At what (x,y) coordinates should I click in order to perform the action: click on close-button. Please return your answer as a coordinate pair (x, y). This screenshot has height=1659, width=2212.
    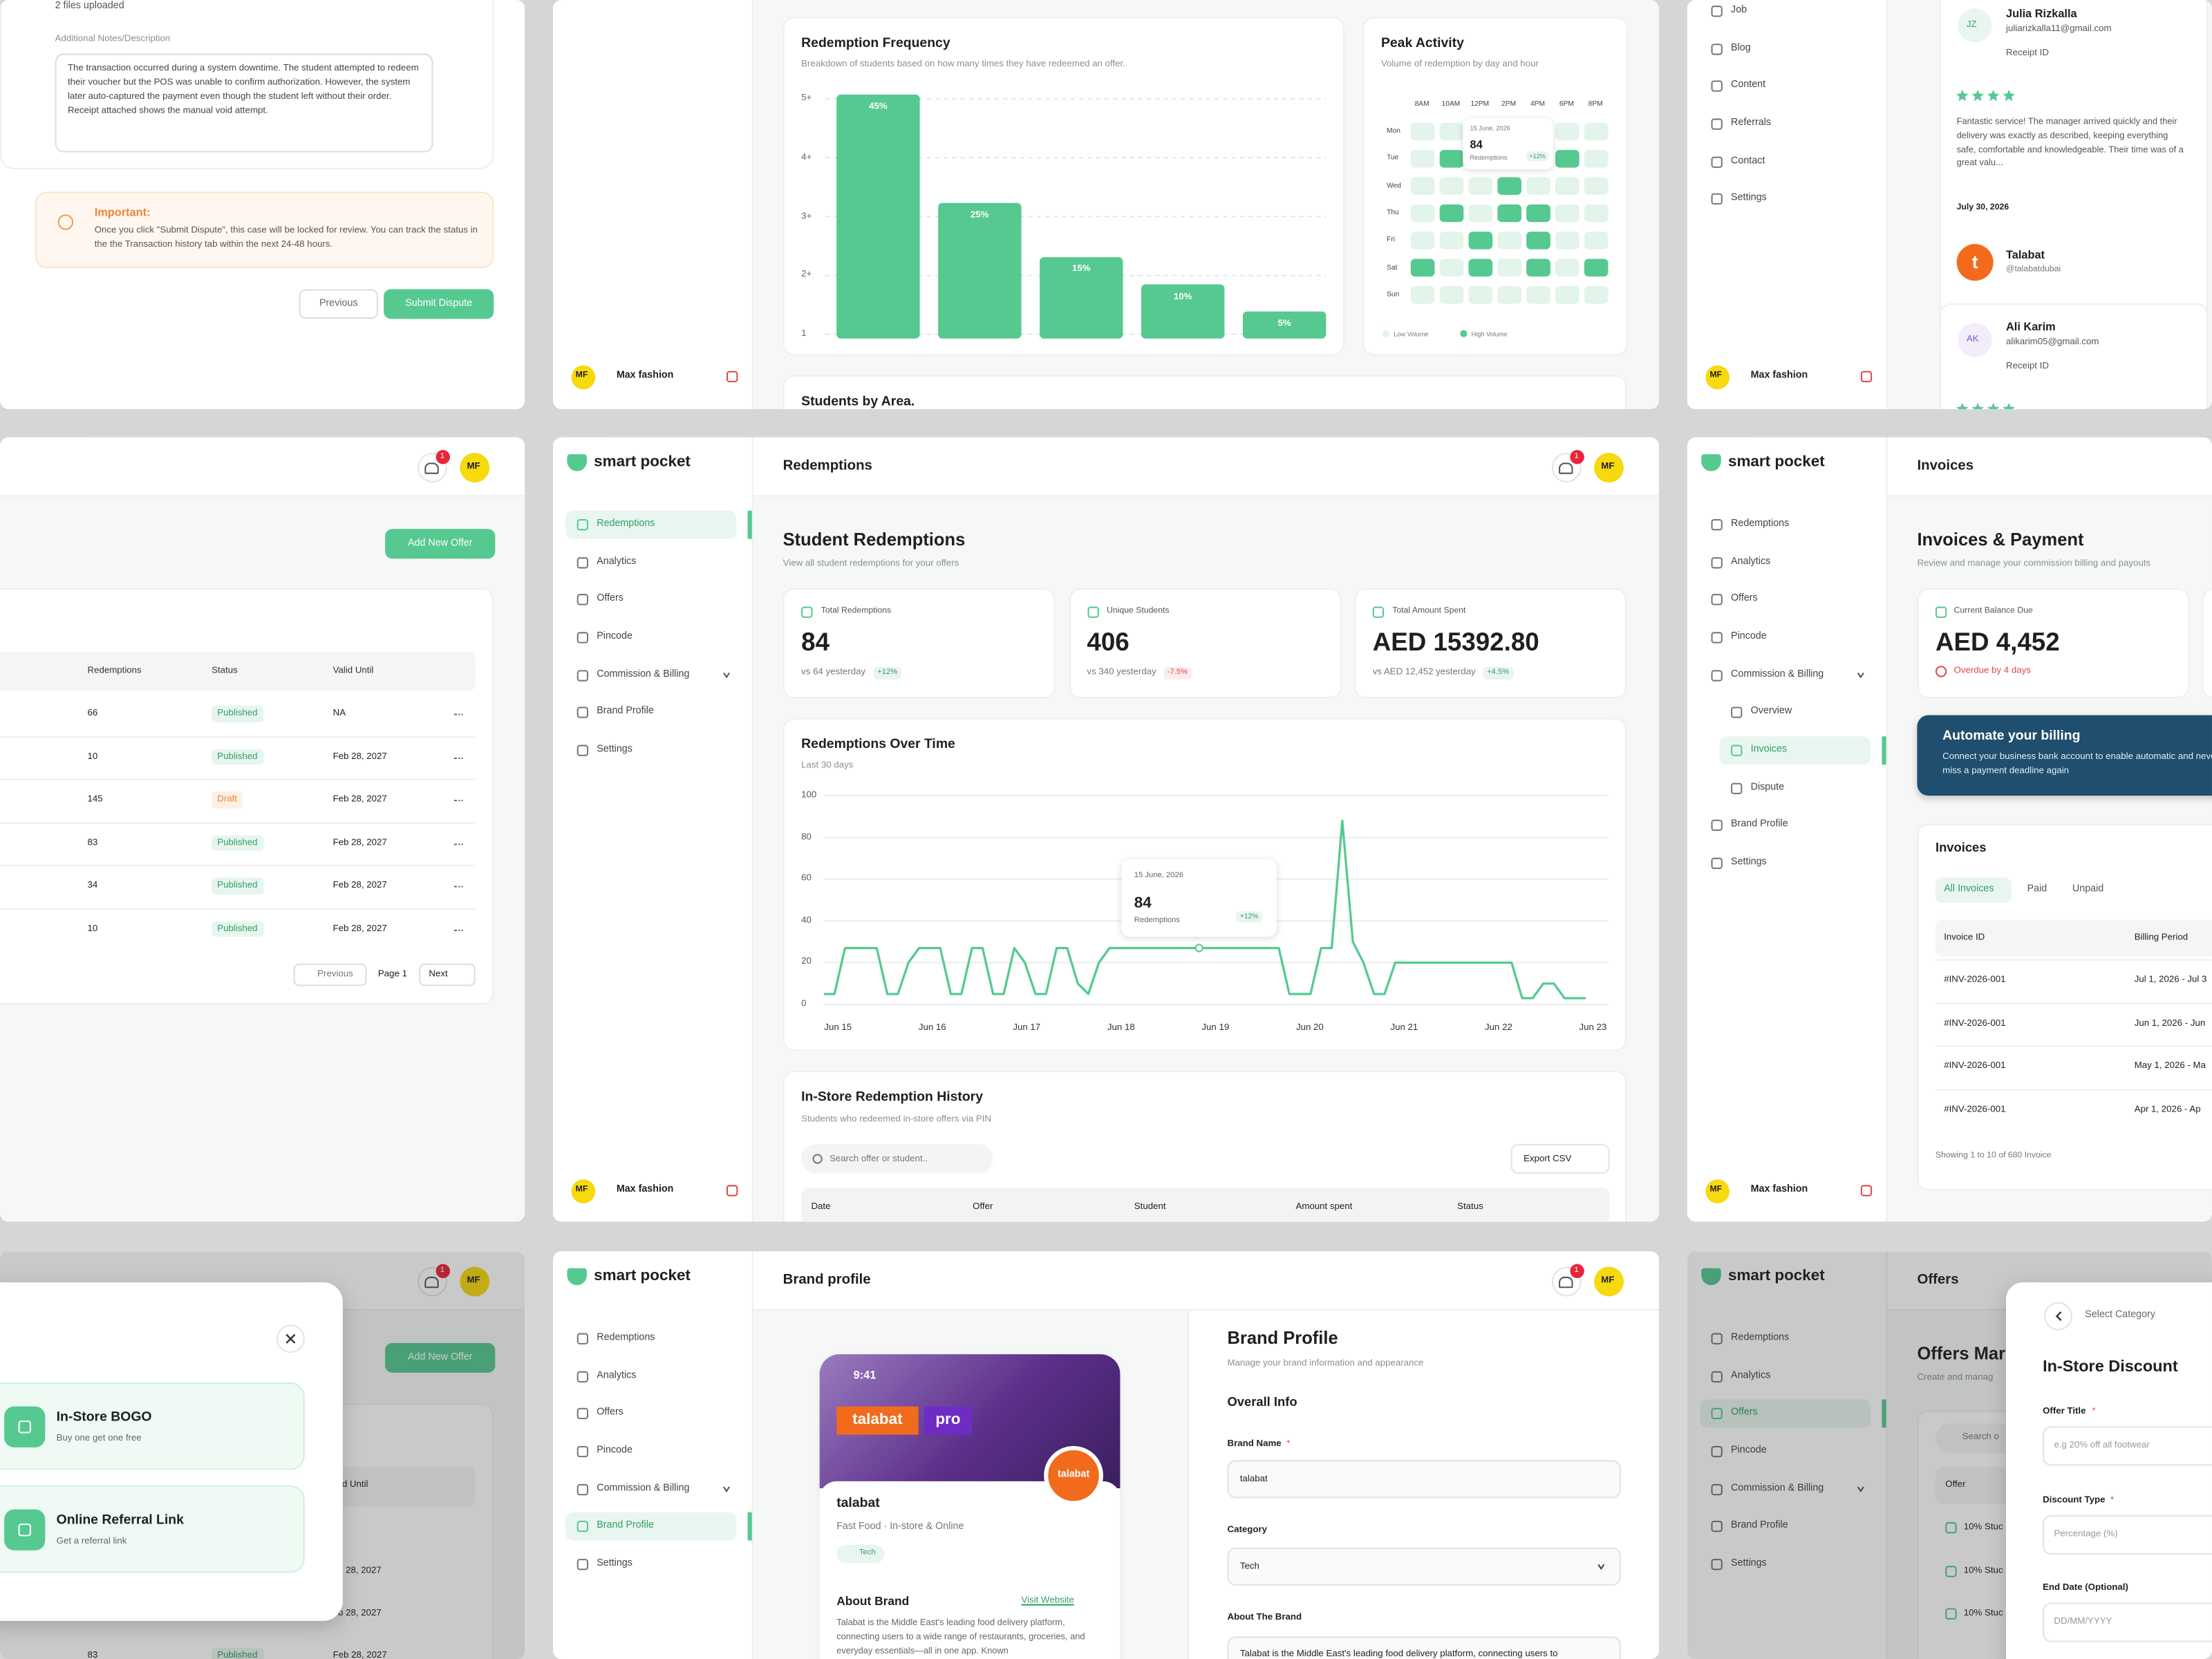
    Looking at the image, I should click on (290, 1338).